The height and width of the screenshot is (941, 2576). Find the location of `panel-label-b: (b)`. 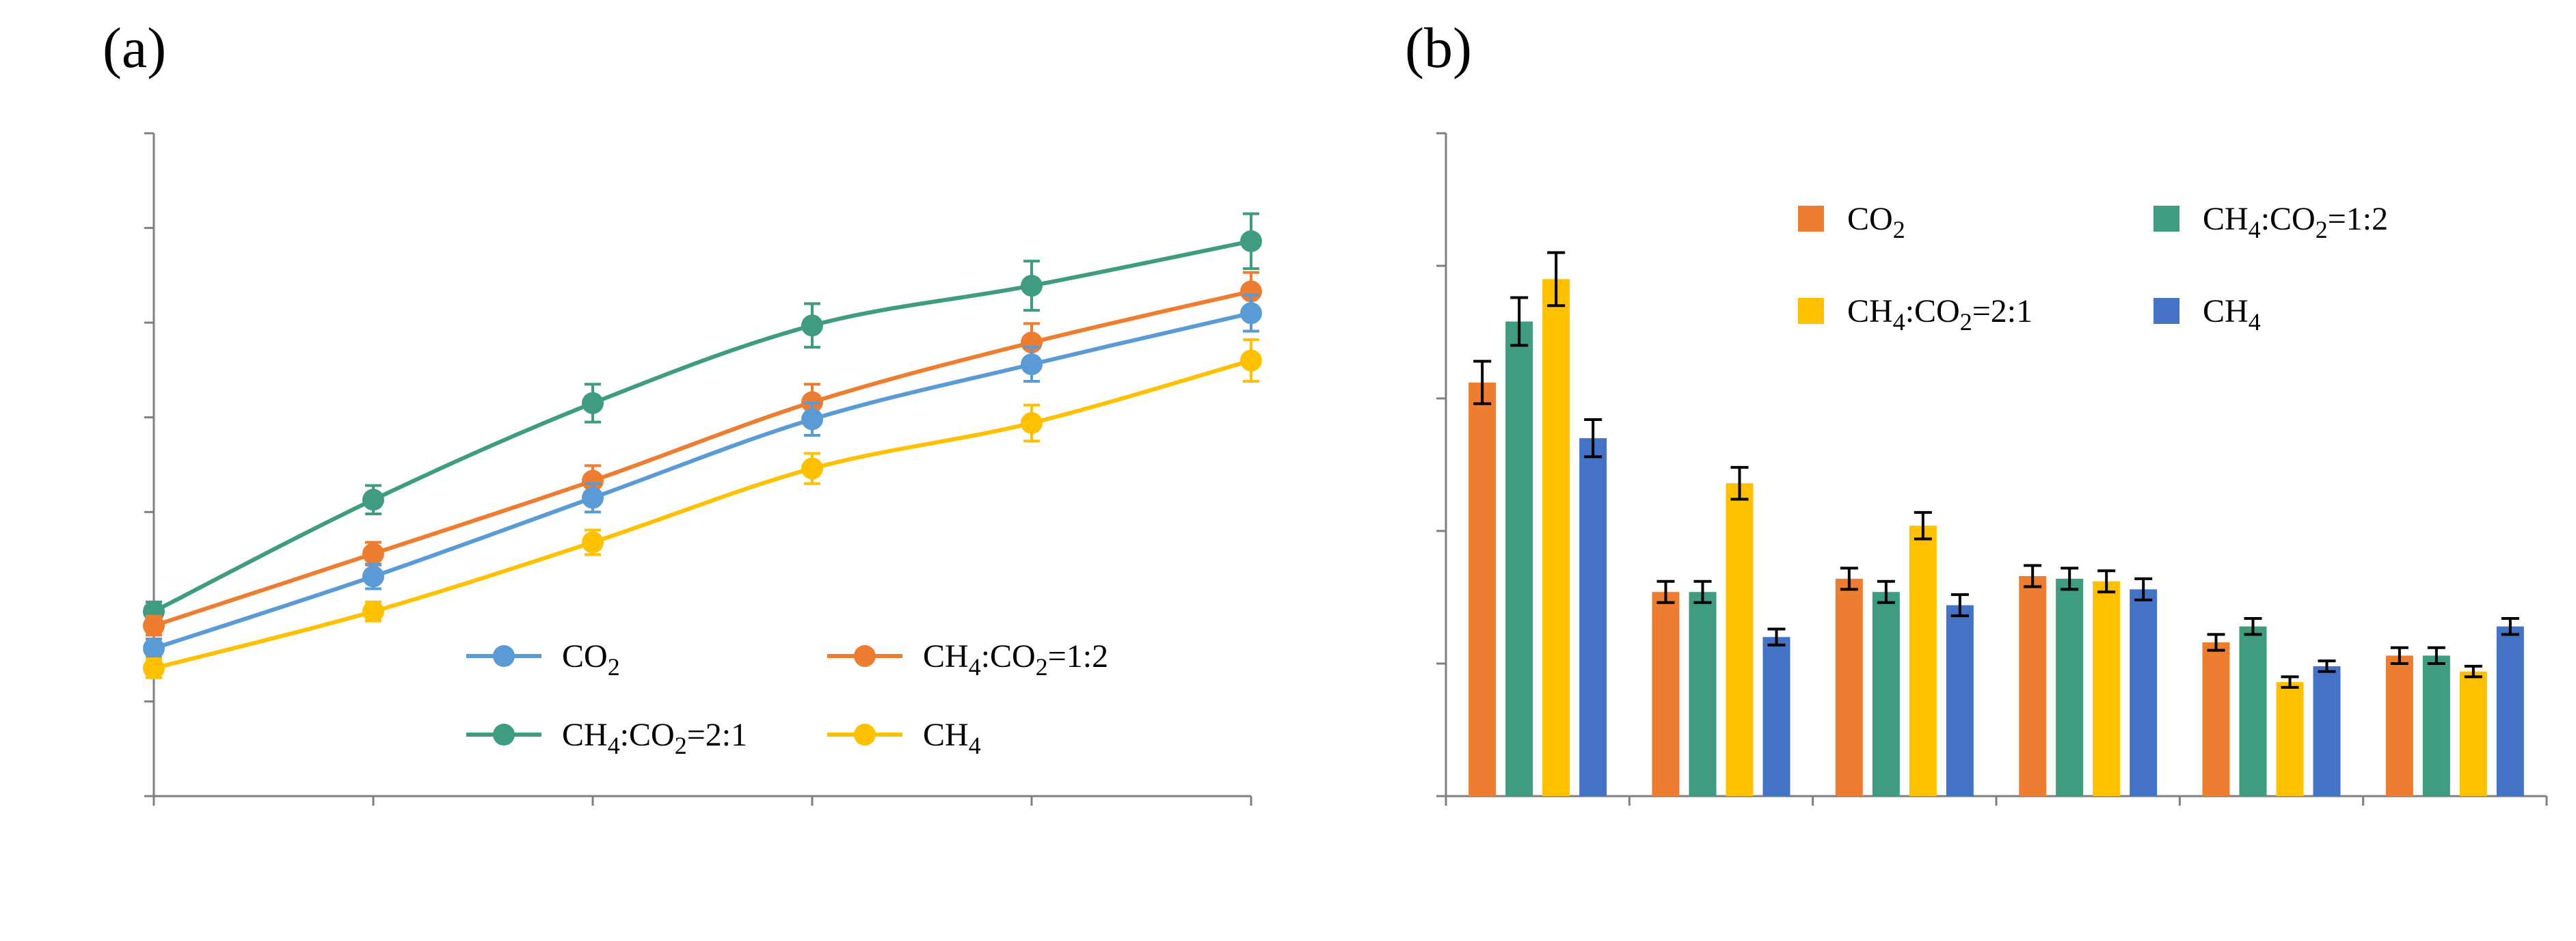

panel-label-b: (b) is located at coordinates (1438, 48).